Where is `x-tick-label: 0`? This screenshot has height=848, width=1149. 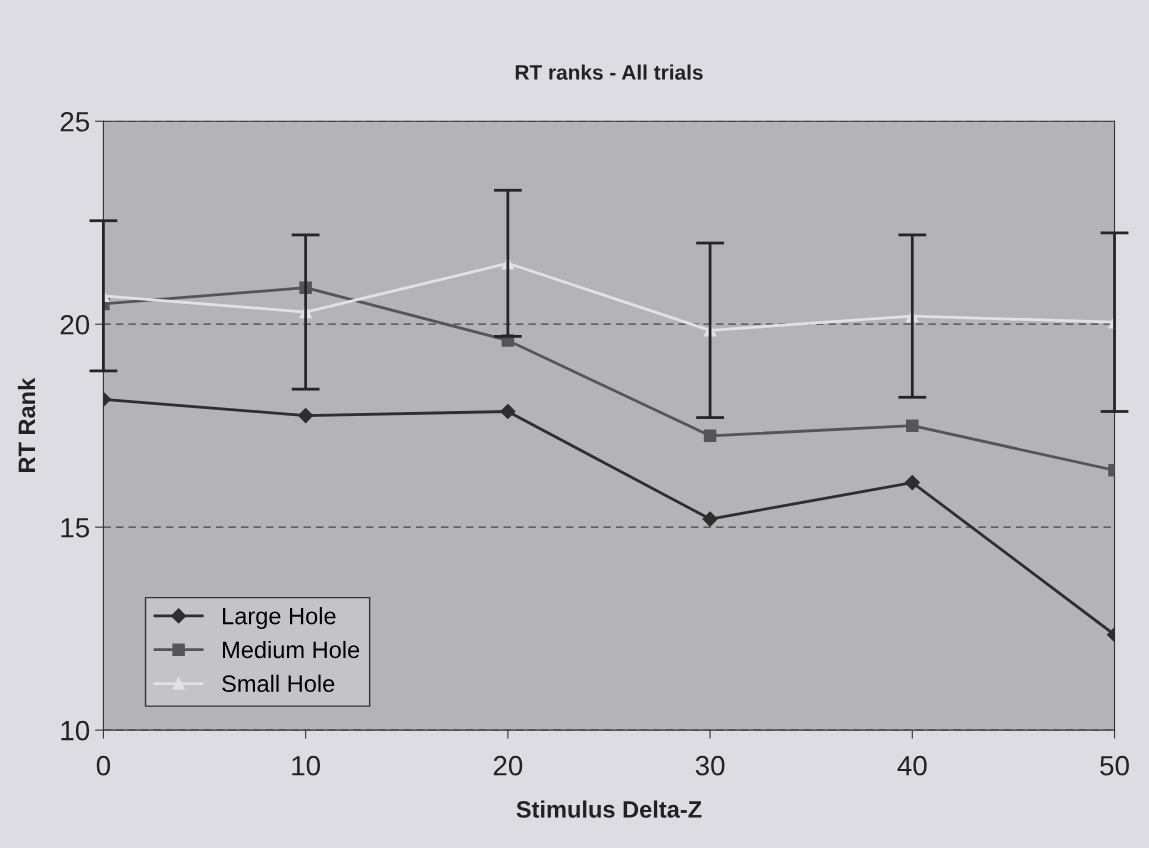 x-tick-label: 0 is located at coordinates (103, 765).